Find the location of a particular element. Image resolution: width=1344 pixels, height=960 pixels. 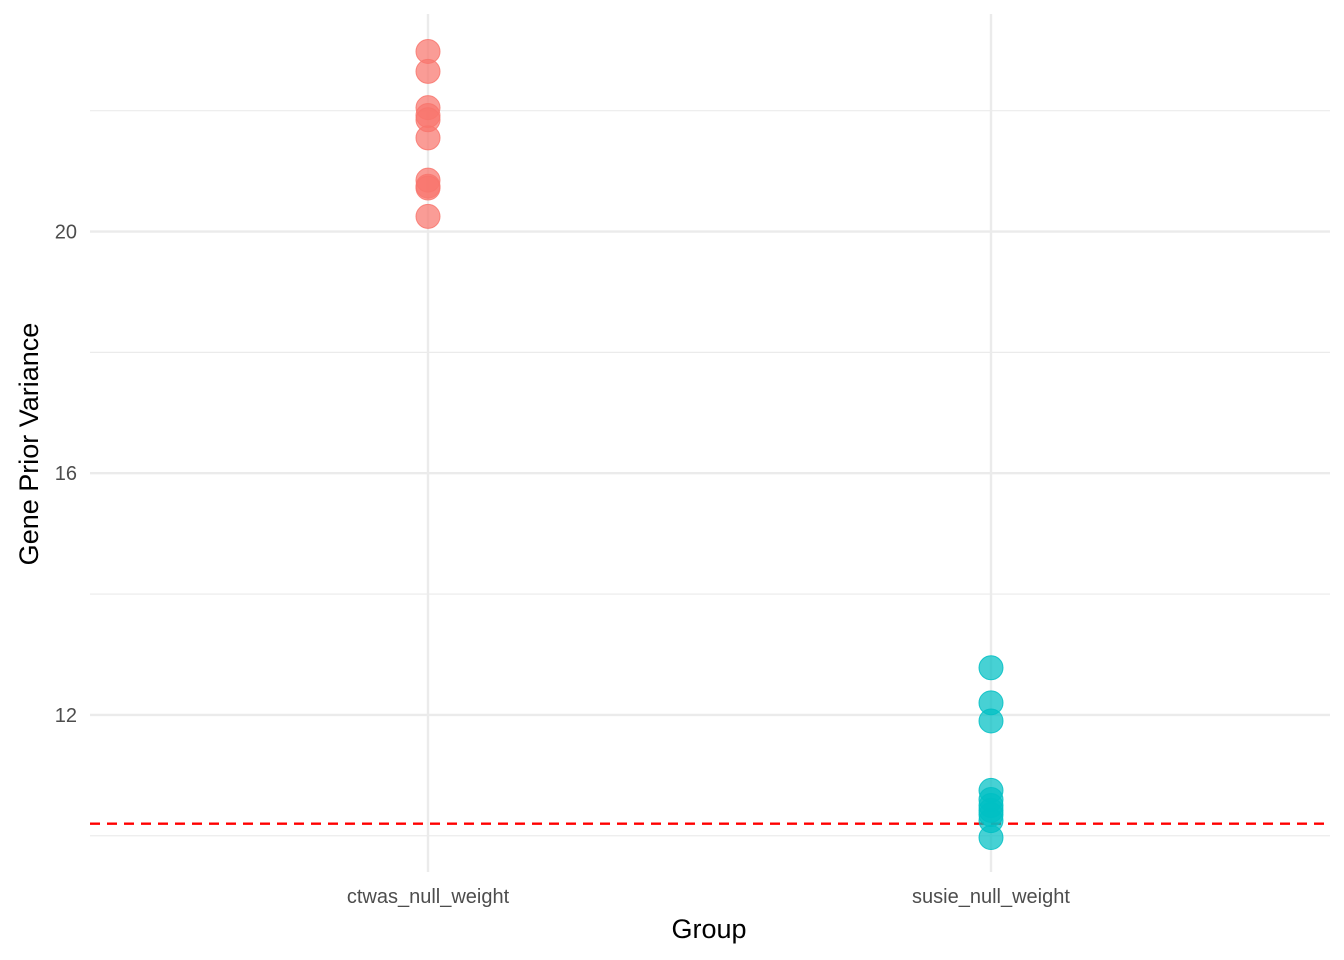

x-axis-title: Group is located at coordinates (708, 929).